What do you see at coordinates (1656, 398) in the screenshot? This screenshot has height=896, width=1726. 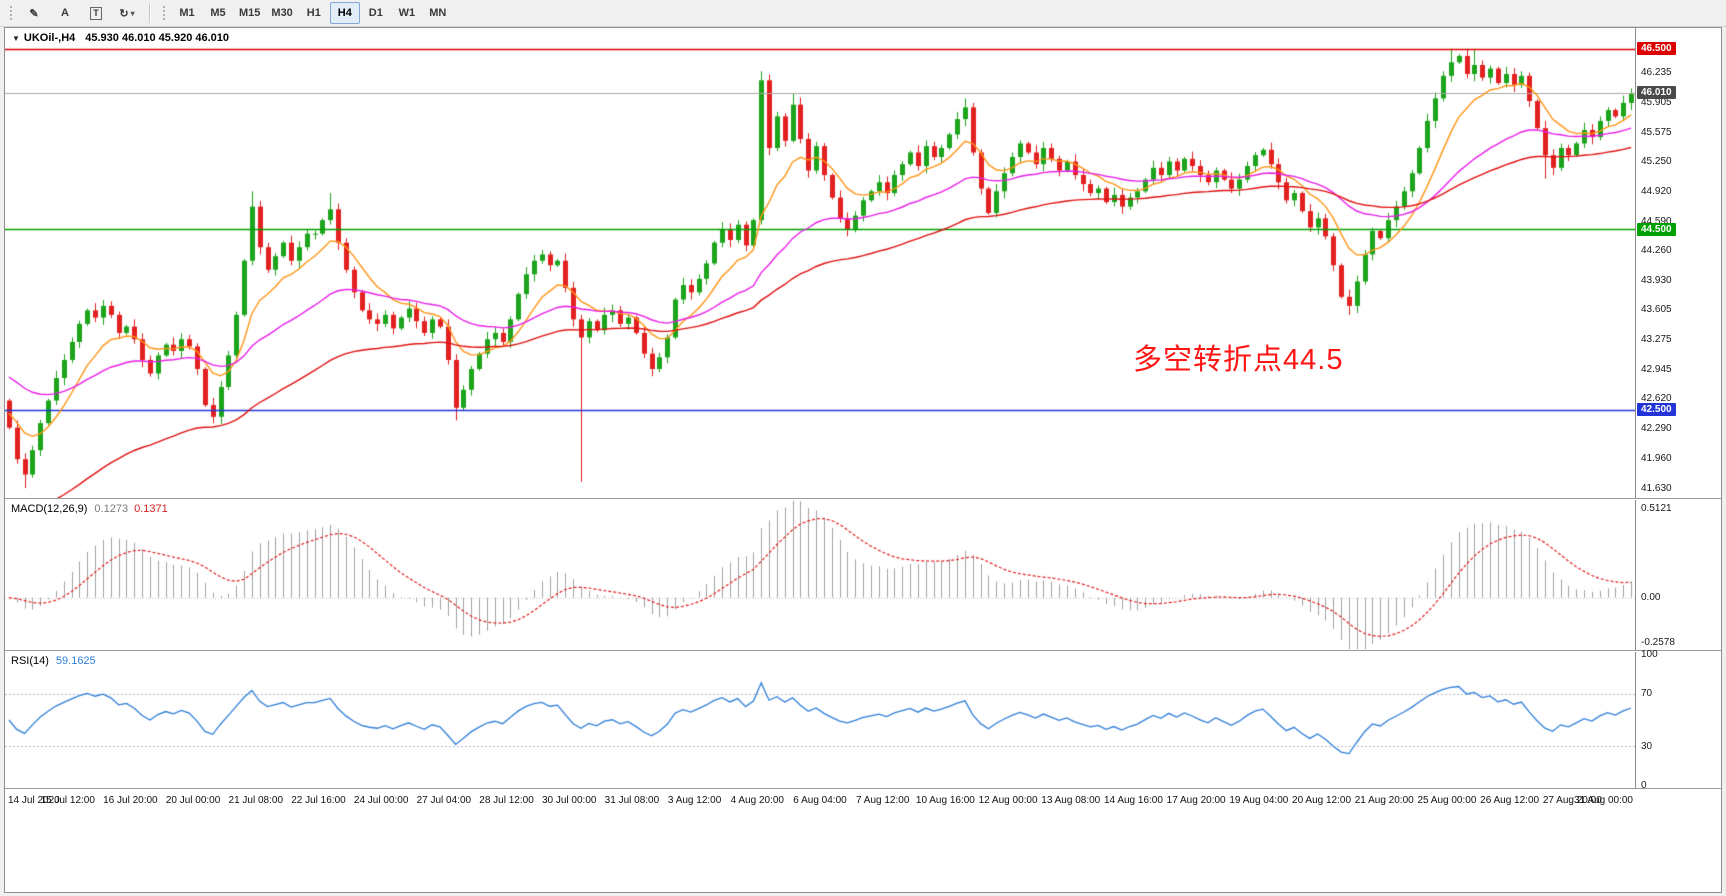 I see `price-tick-label: 42.620` at bounding box center [1656, 398].